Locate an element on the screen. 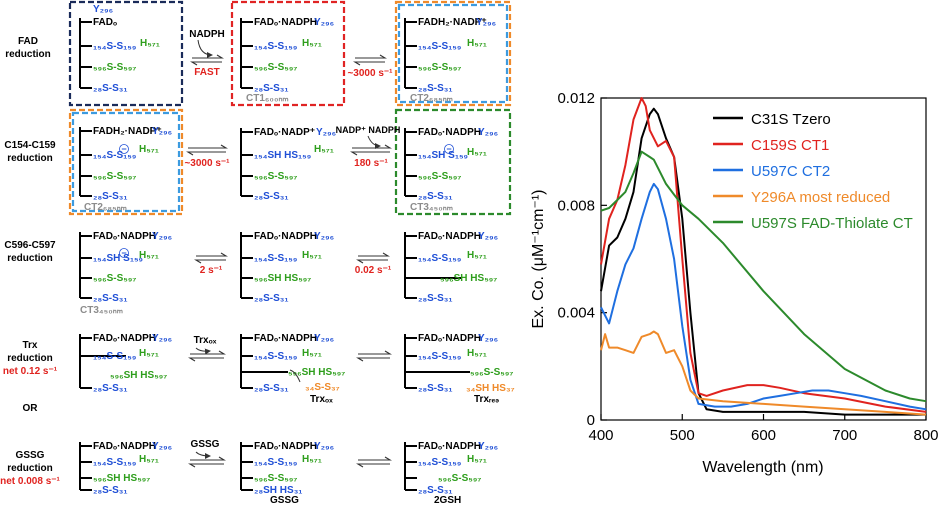 This screenshot has height=505, width=941. y-tick-label: 0.008 is located at coordinates (576, 205).